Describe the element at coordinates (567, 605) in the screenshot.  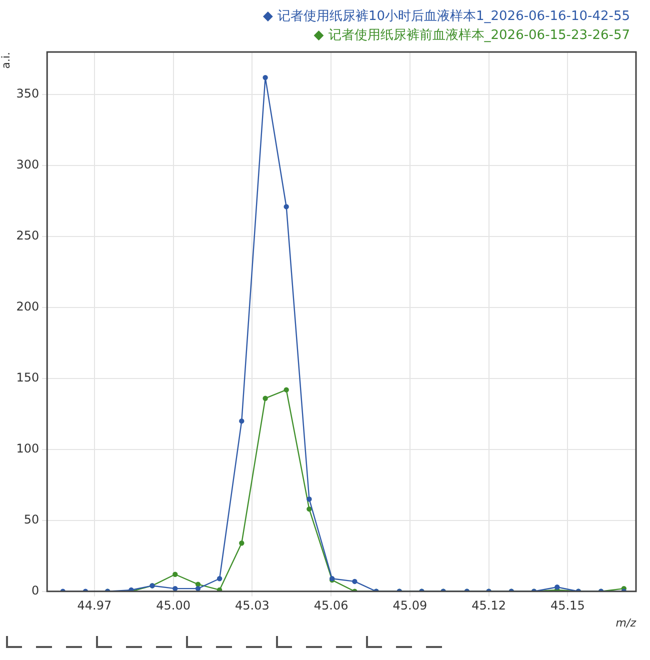
I see `x-tick-label: 45.15` at that location.